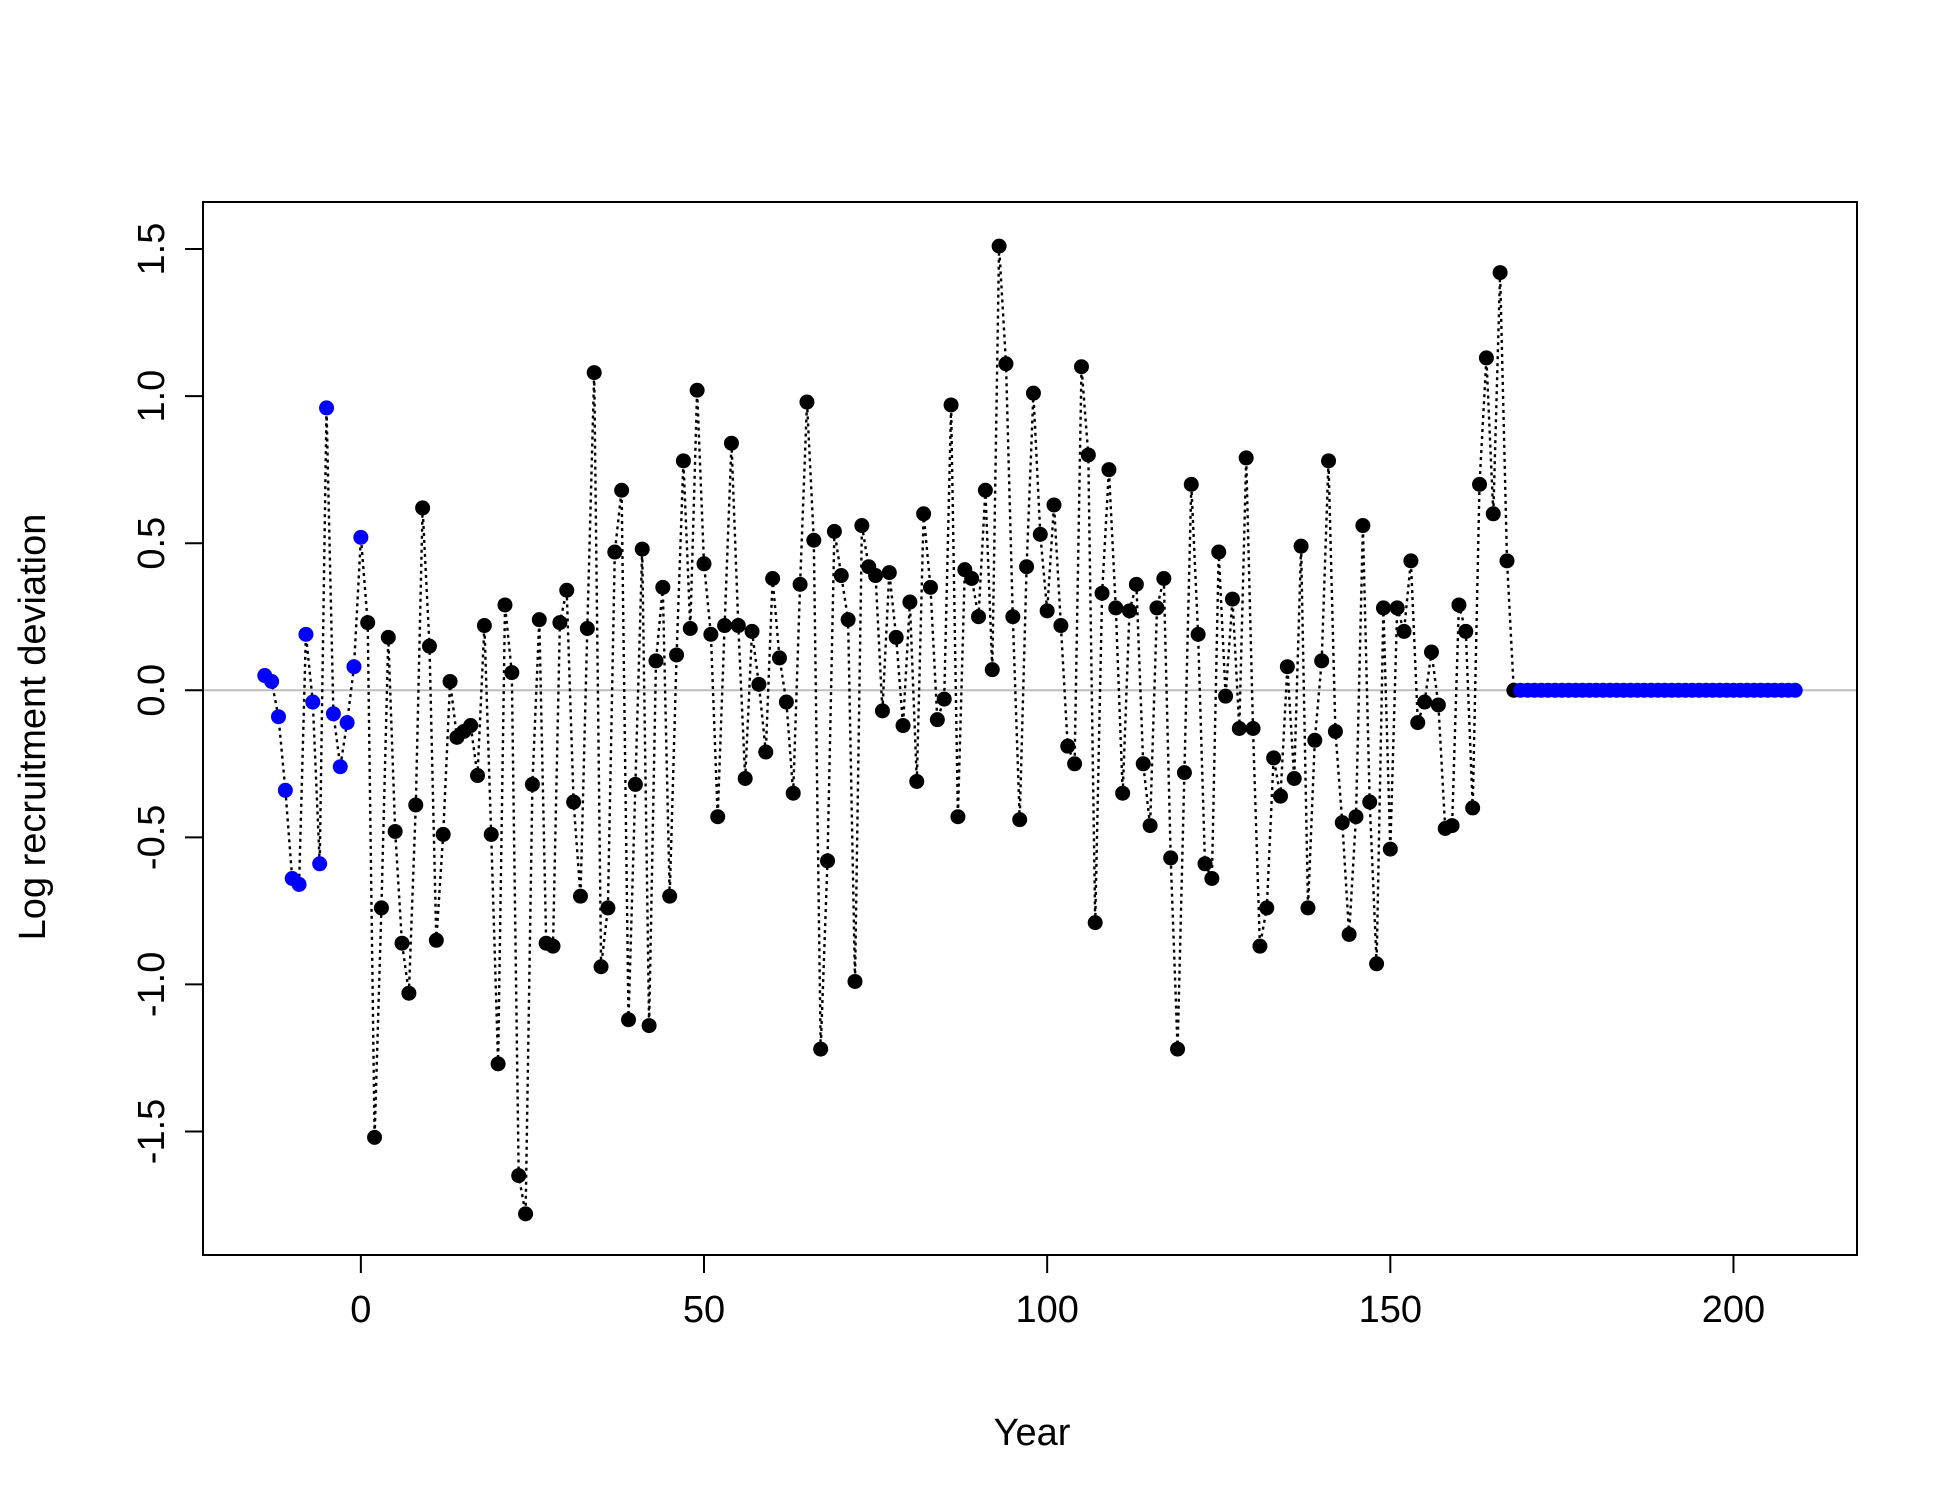 The width and height of the screenshot is (1950, 1500). I want to click on forecast-deviation-point, so click(1795, 690).